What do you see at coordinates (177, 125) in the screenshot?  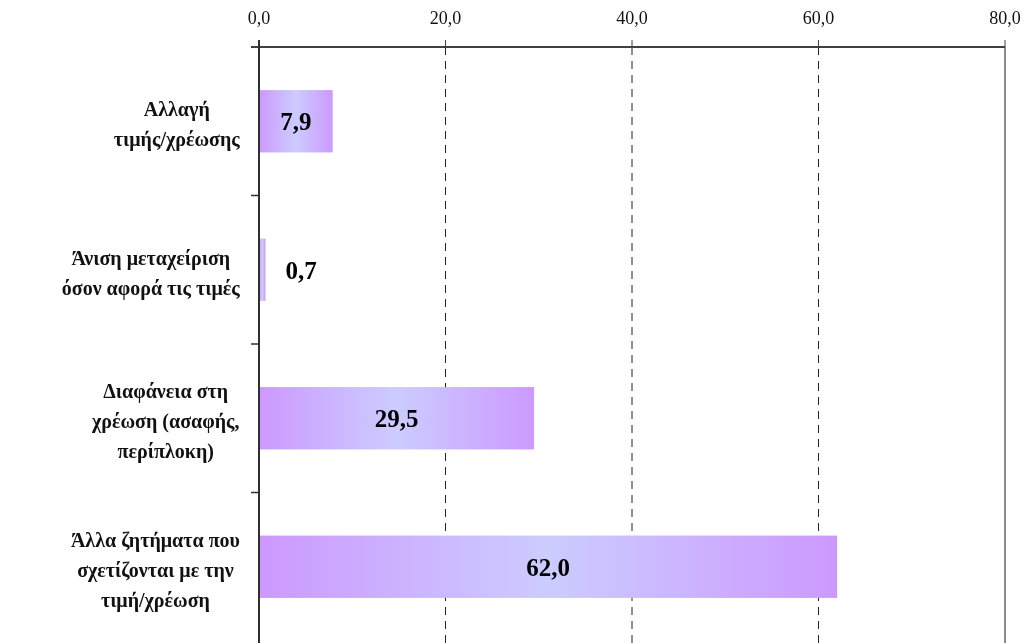 I see `y-tick-label: Αλλαγή τιμής/χρέωσης` at bounding box center [177, 125].